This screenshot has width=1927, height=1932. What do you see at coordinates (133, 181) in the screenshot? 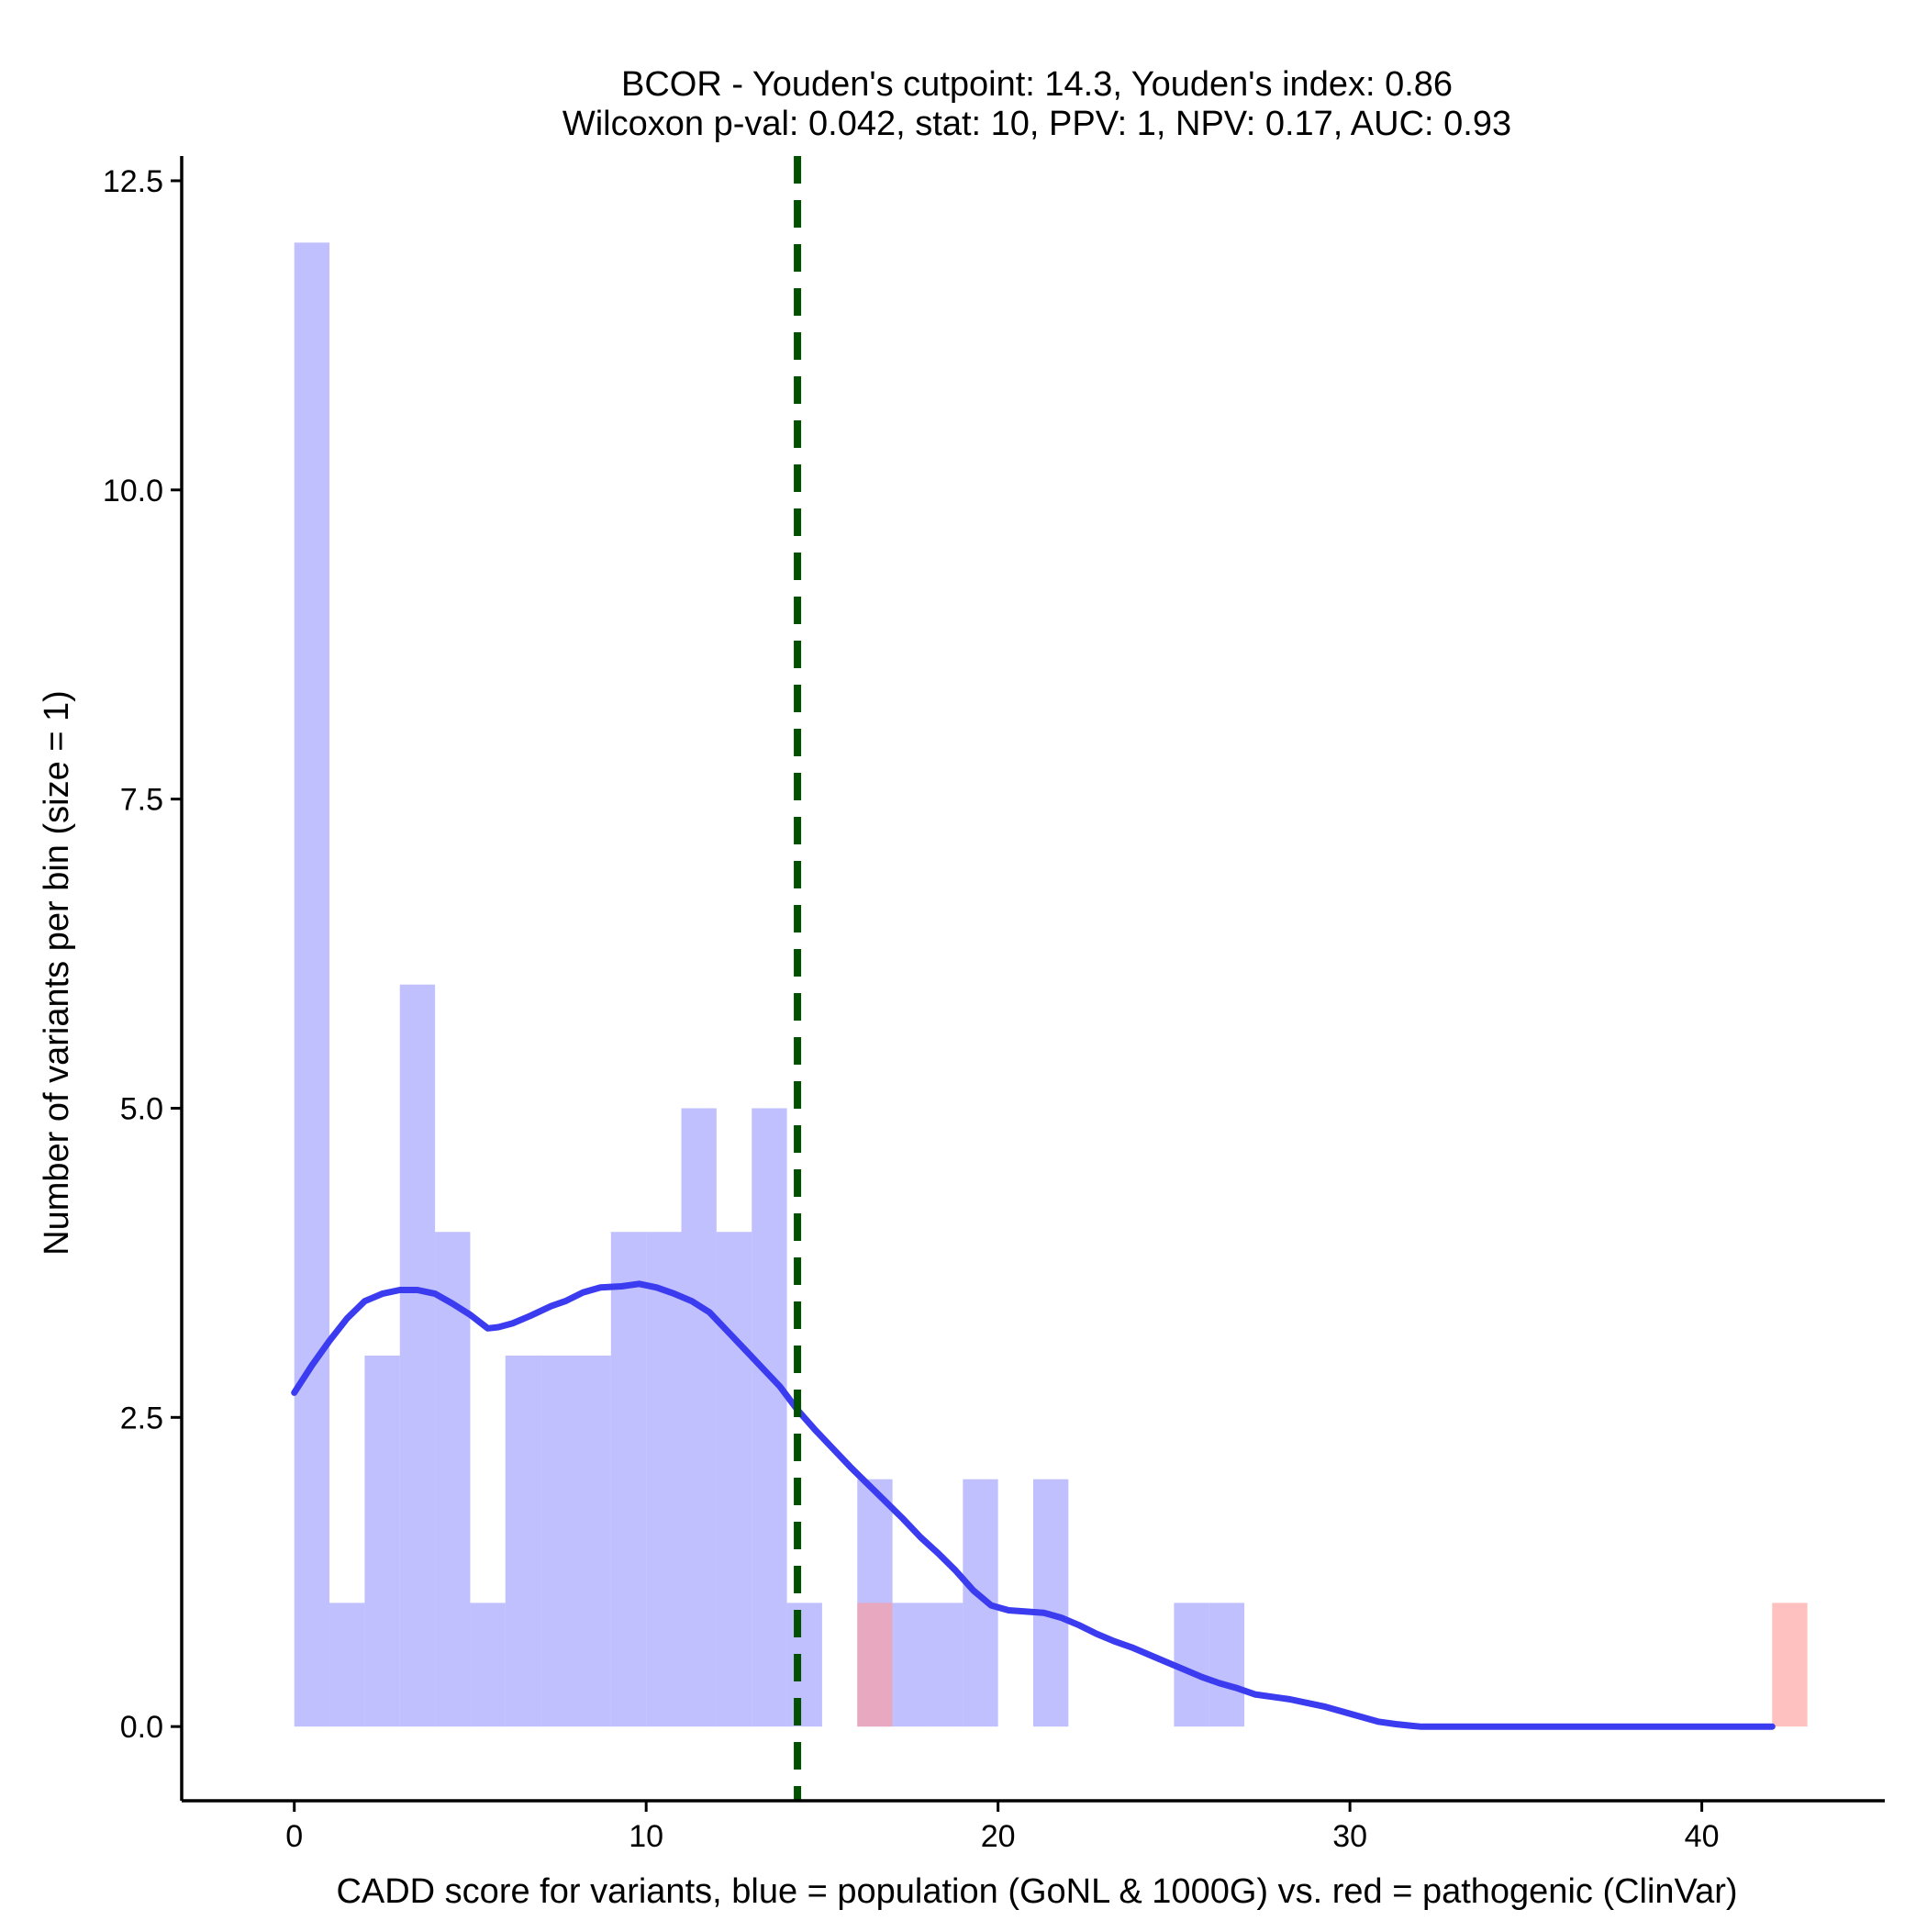
I see `y-tick-label: 12.5` at bounding box center [133, 181].